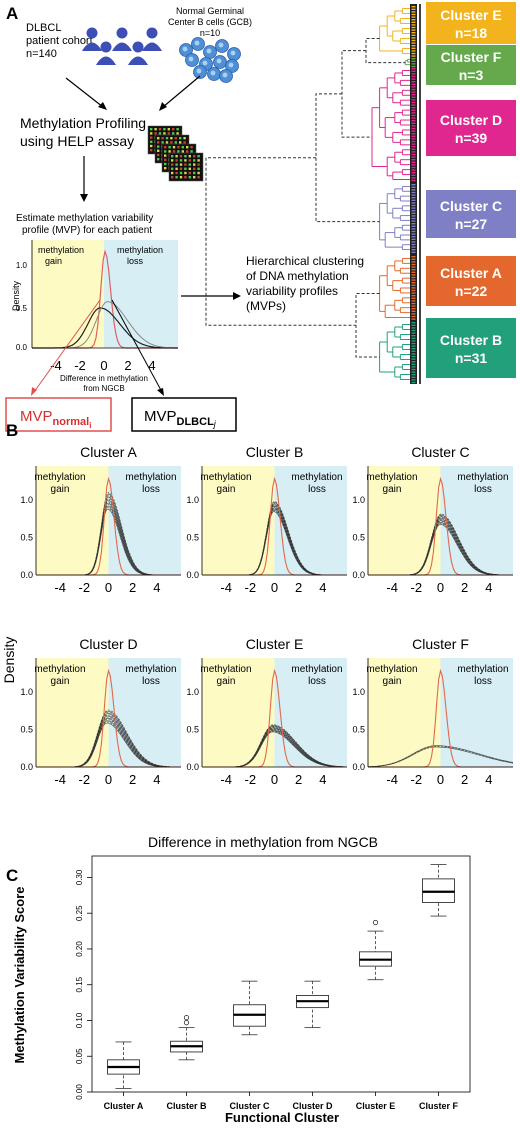  What do you see at coordinates (376, 1106) in the screenshot?
I see `c-category-label: Cluster E` at bounding box center [376, 1106].